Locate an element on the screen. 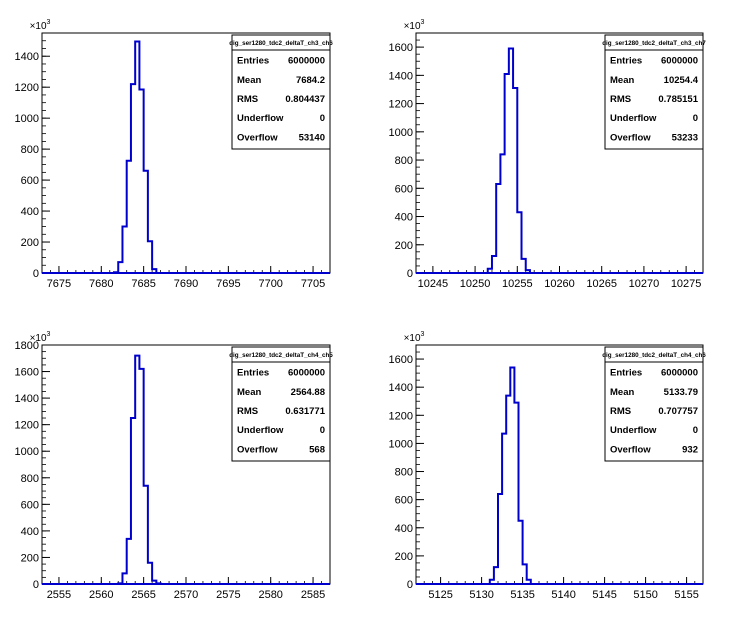  stats-row-value: 7684.2 is located at coordinates (310, 80).